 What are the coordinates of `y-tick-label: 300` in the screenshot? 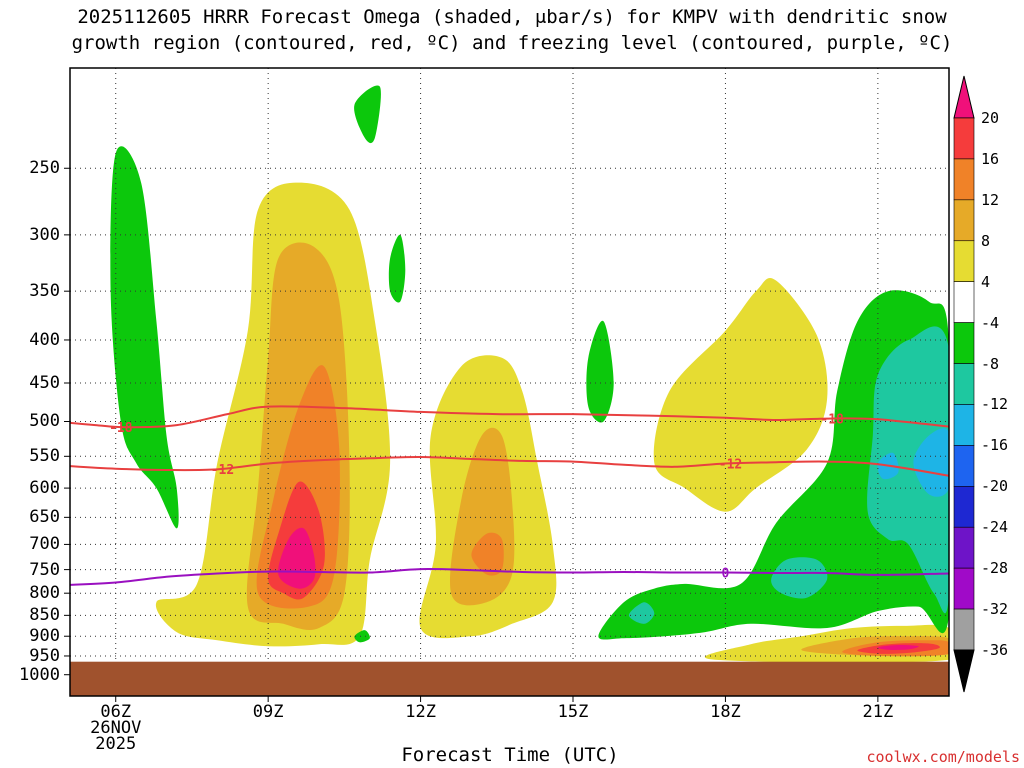 It's located at (44, 234).